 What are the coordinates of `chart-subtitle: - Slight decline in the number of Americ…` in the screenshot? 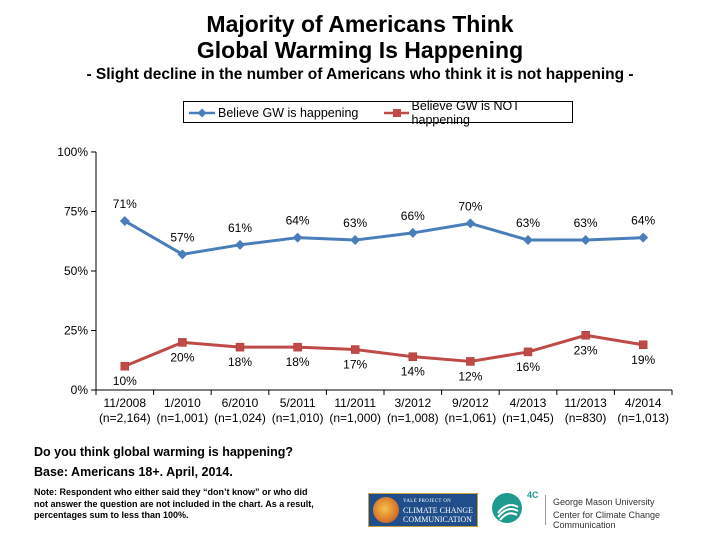 It's located at (360, 74).